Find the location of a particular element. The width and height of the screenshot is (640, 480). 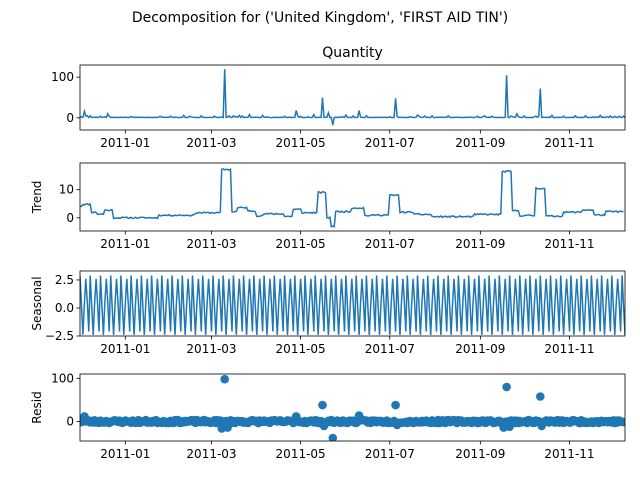

quantity-line is located at coordinates (352, 97).